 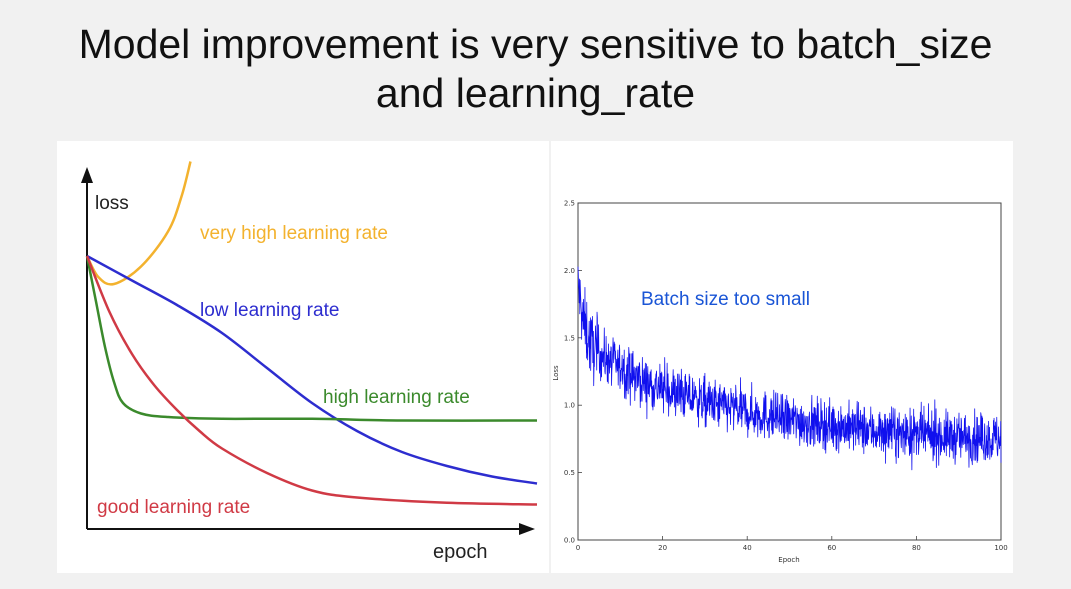 I want to click on legend-high-lr: high learning rate, so click(x=396, y=397).